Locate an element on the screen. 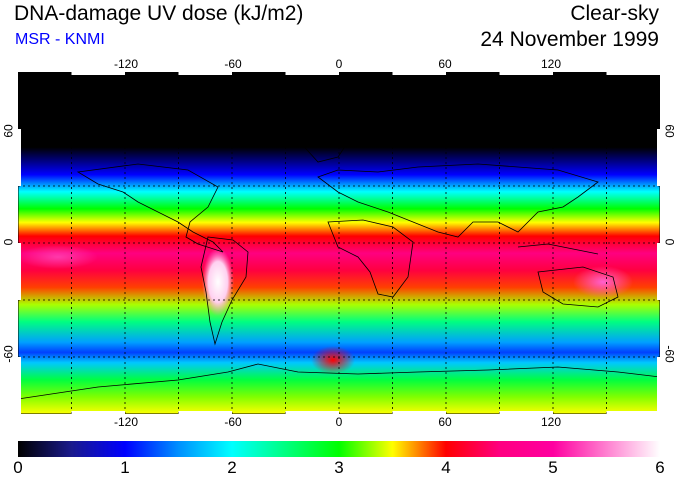 Image resolution: width=678 pixels, height=480 pixels. colorbar is located at coordinates (339, 449).